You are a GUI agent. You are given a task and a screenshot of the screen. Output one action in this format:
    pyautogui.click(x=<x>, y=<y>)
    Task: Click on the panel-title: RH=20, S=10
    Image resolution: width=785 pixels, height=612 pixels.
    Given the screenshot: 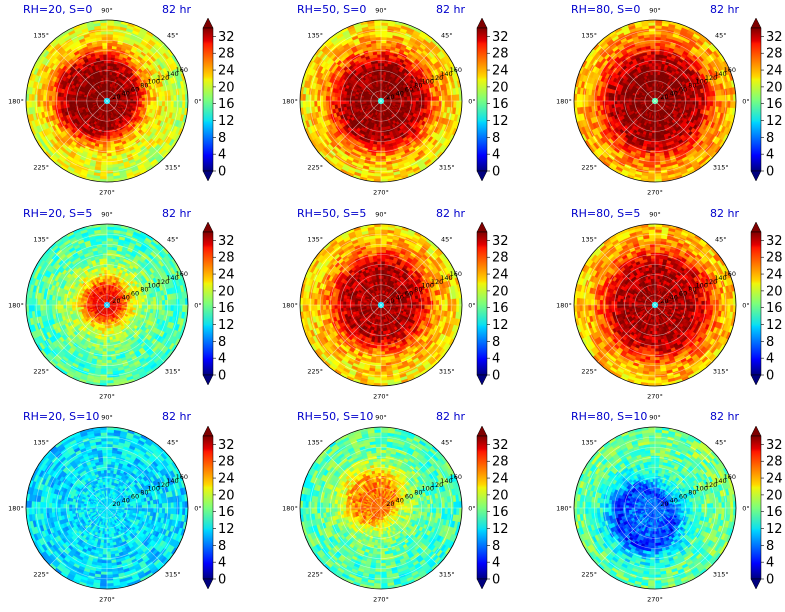 What is the action you would take?
    pyautogui.click(x=61, y=416)
    